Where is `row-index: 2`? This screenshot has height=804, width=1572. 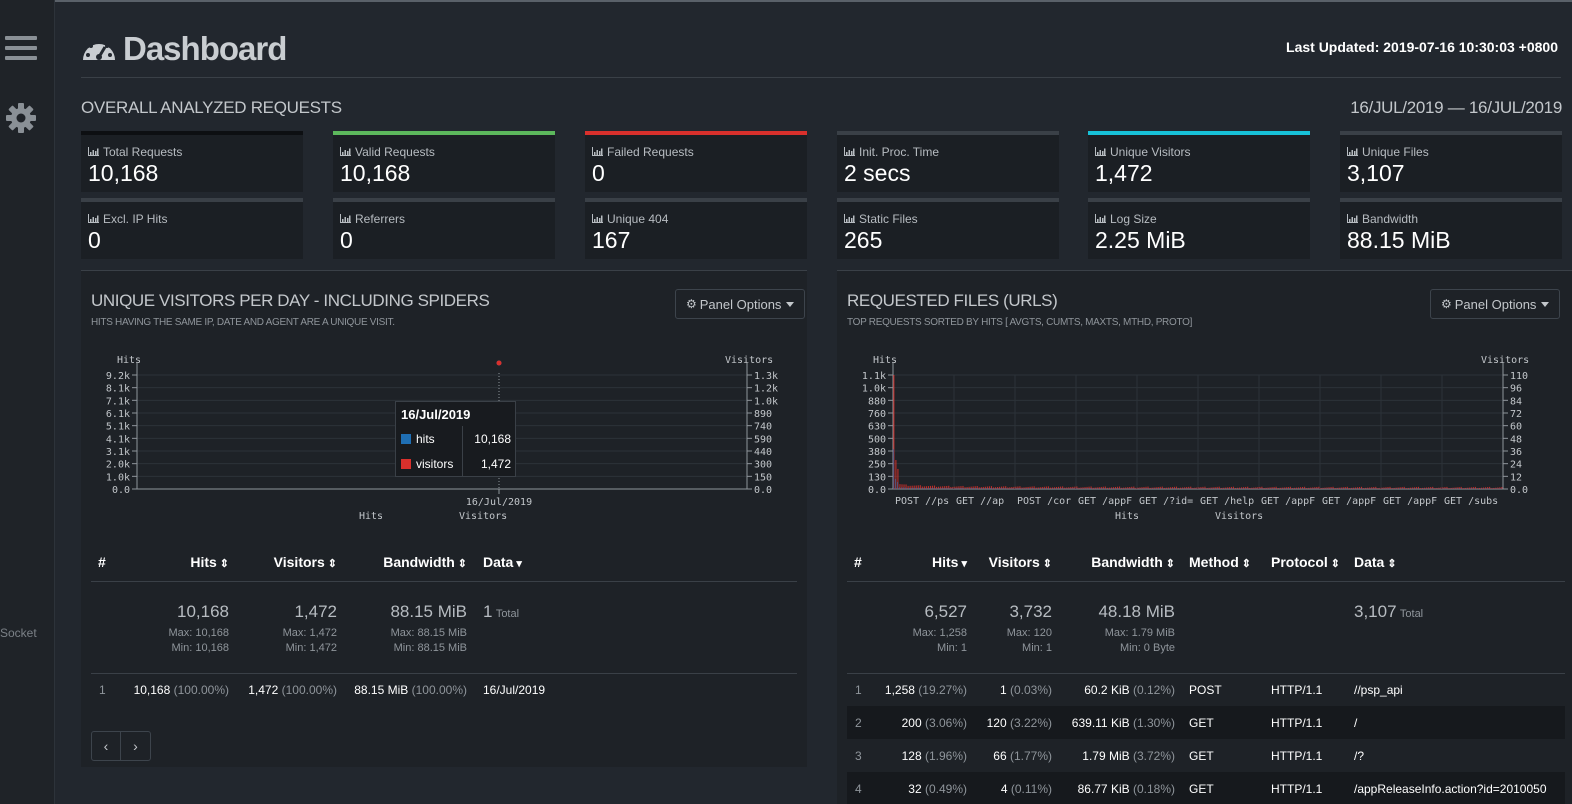
row-index: 2 is located at coordinates (862, 722).